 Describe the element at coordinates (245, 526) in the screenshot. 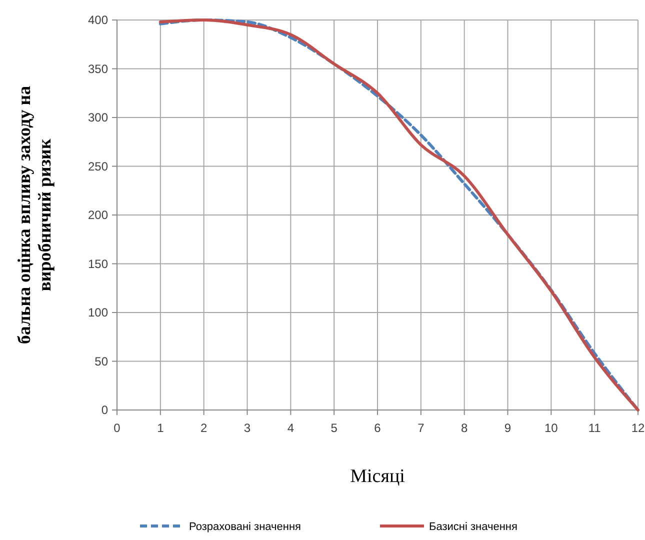

I see `legend-label: Розраховані значення` at that location.